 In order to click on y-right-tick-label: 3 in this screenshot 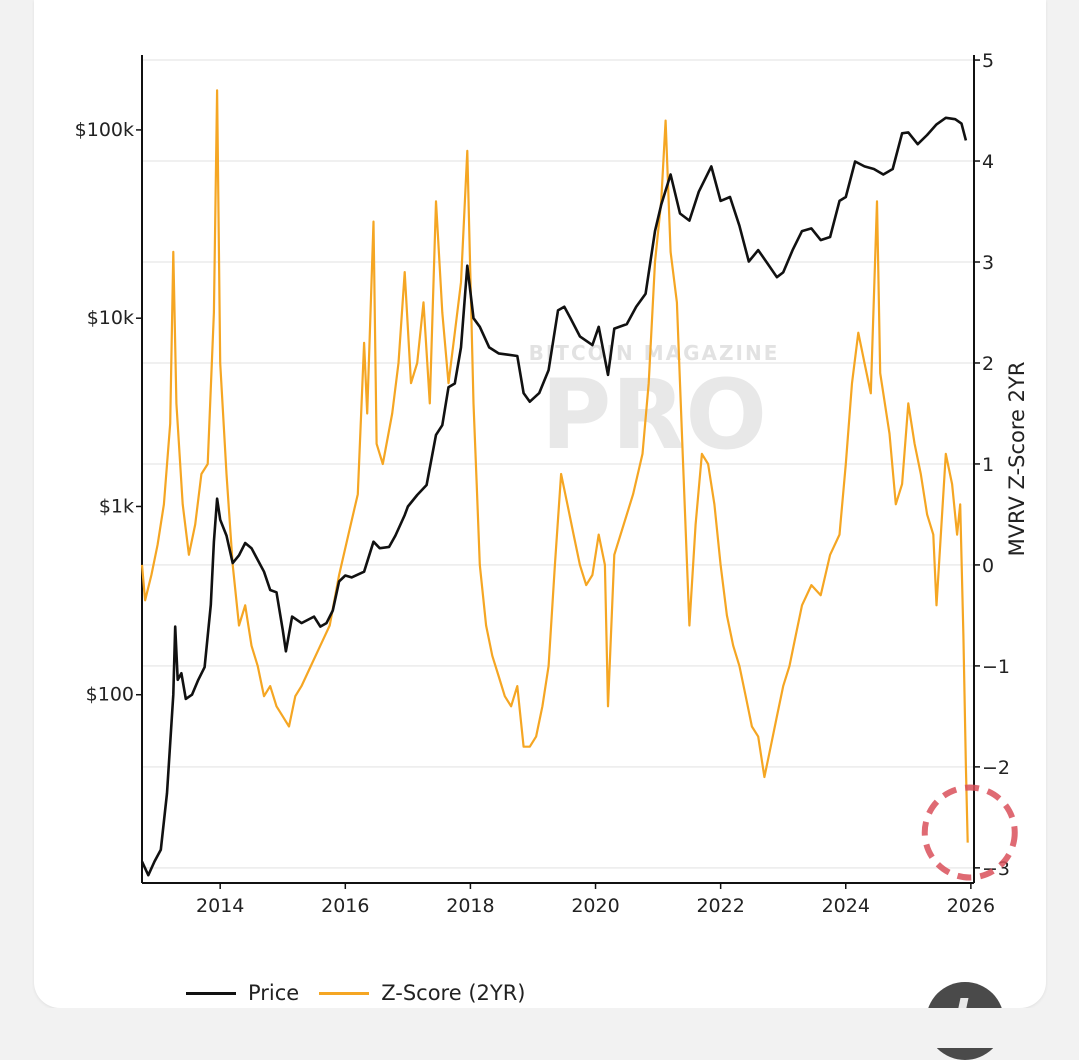, I will do `click(988, 263)`.